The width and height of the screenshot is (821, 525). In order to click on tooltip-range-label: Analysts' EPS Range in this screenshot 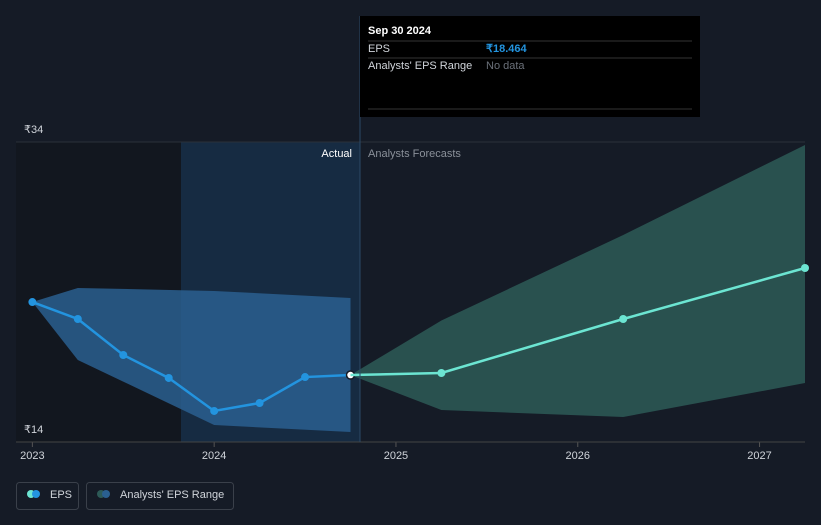, I will do `click(420, 66)`.